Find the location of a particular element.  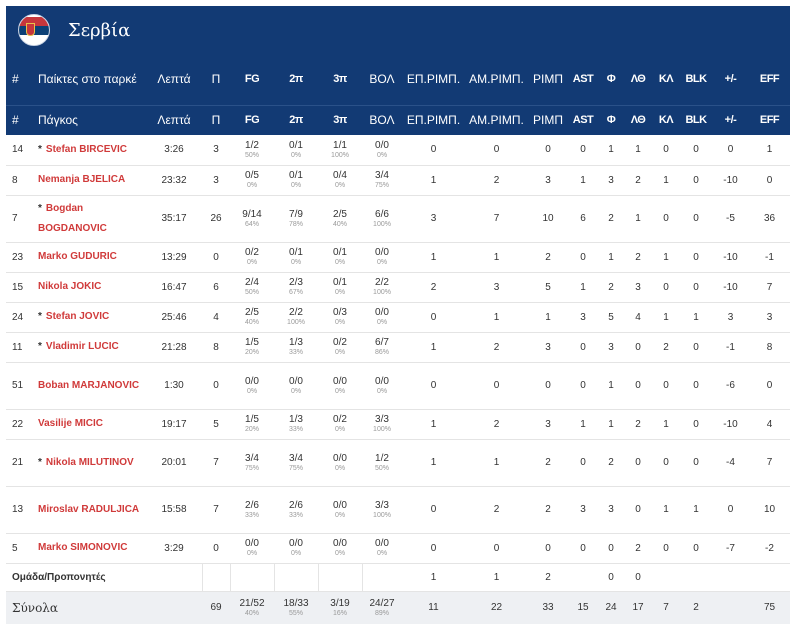

stat-eff: 7 is located at coordinates (769, 287).